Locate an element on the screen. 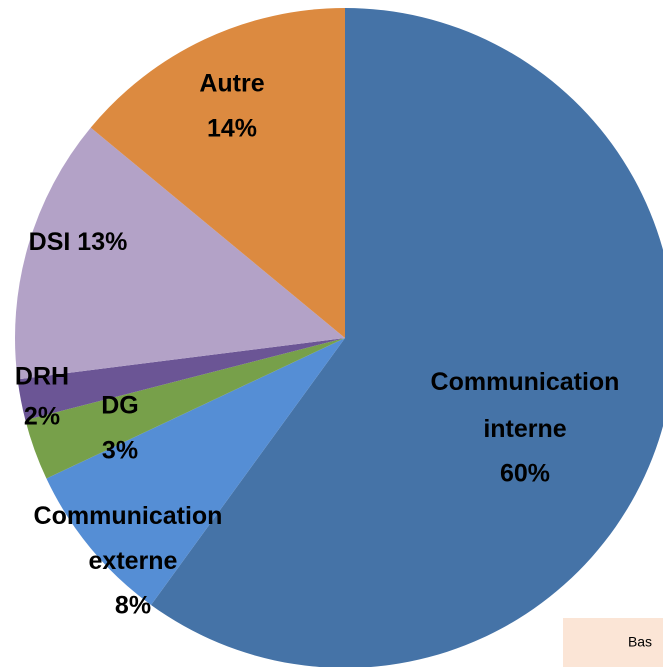 This screenshot has height=667, width=663. slice-name: Autre is located at coordinates (231, 84).